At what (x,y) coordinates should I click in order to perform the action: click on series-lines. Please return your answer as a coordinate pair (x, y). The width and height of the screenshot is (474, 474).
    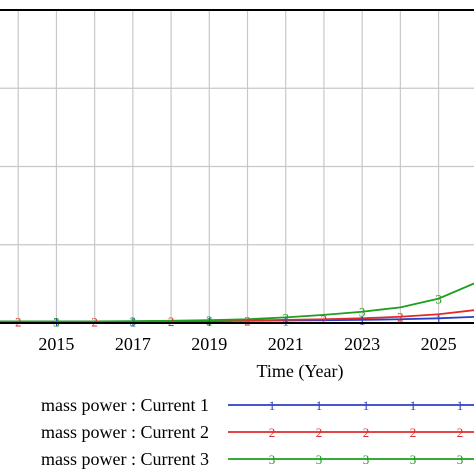
    Looking at the image, I should click on (237, 302).